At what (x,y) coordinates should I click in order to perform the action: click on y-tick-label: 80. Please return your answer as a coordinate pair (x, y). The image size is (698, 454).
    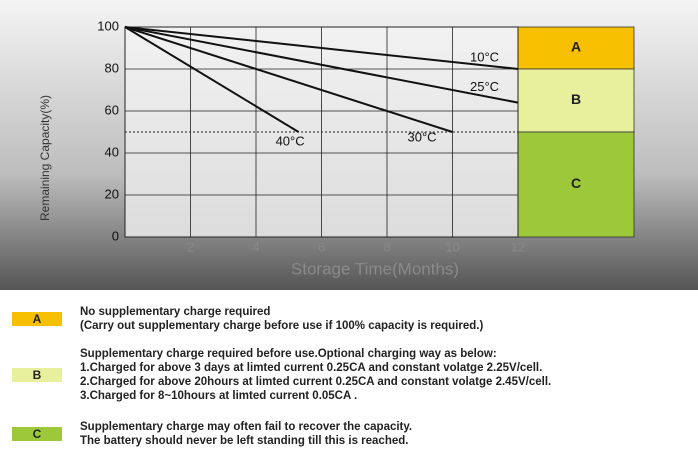
    Looking at the image, I should click on (112, 67).